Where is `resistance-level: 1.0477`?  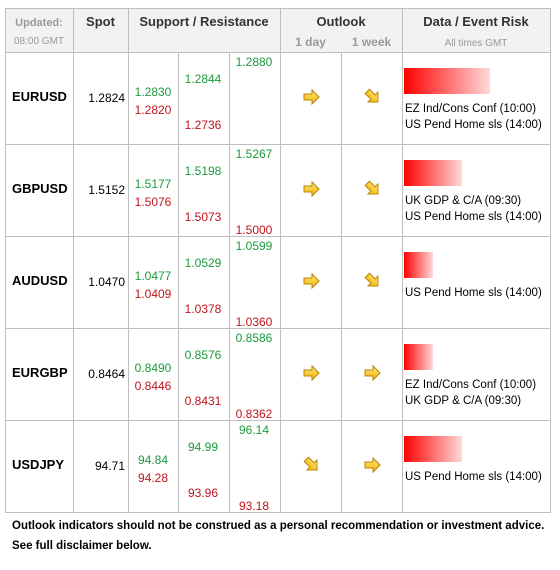
resistance-level: 1.0477 is located at coordinates (153, 276).